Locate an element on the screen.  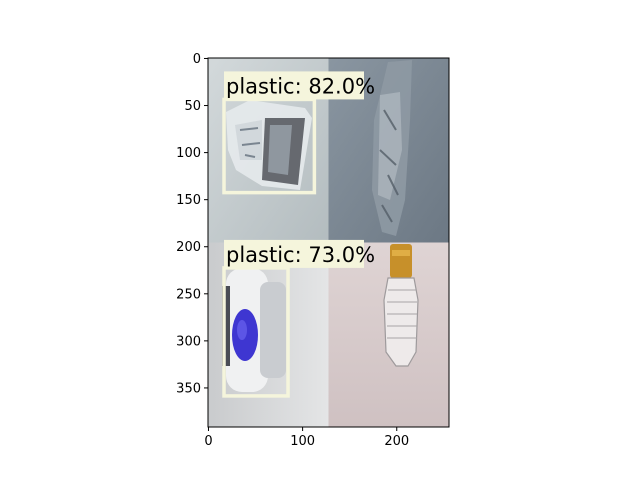
x-tick-label: 200 is located at coordinates (396, 441).